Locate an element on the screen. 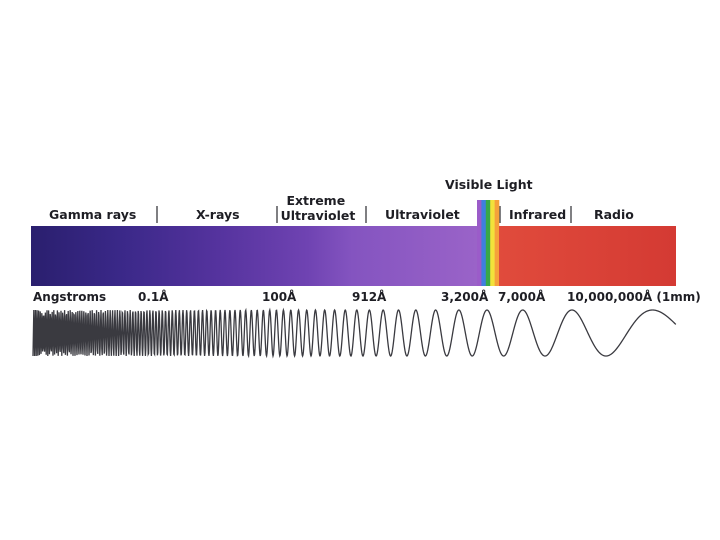 The width and height of the screenshot is (720, 540). band-label-x-rays: X-rays is located at coordinates (218, 214).